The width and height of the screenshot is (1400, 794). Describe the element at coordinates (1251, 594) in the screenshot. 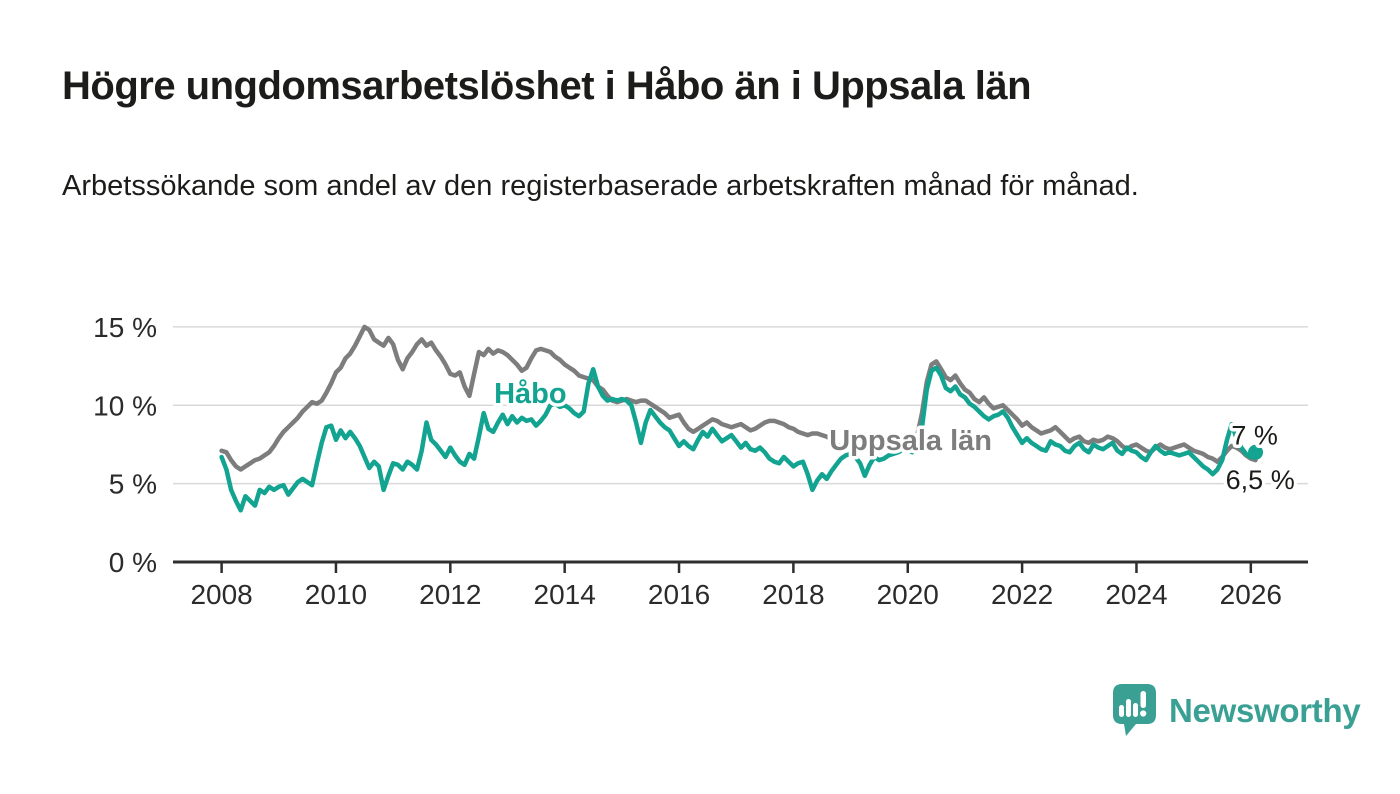

I see `x-tick-label: 2026` at that location.